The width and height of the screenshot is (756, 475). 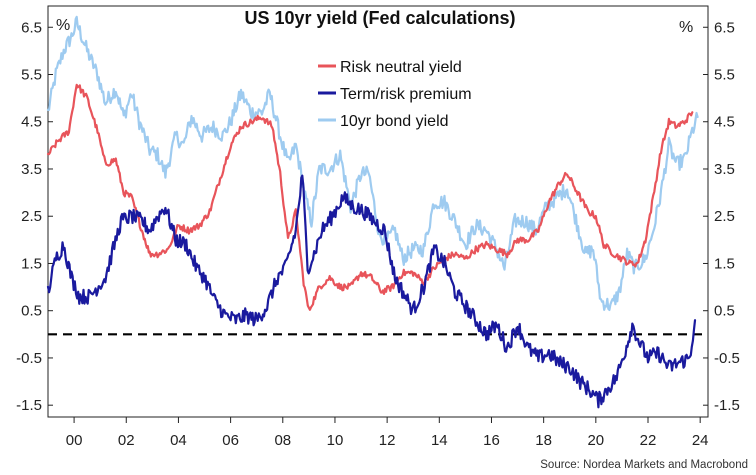 What do you see at coordinates (724, 311) in the screenshot?
I see `y-tick-label-right: 0.5` at bounding box center [724, 311].